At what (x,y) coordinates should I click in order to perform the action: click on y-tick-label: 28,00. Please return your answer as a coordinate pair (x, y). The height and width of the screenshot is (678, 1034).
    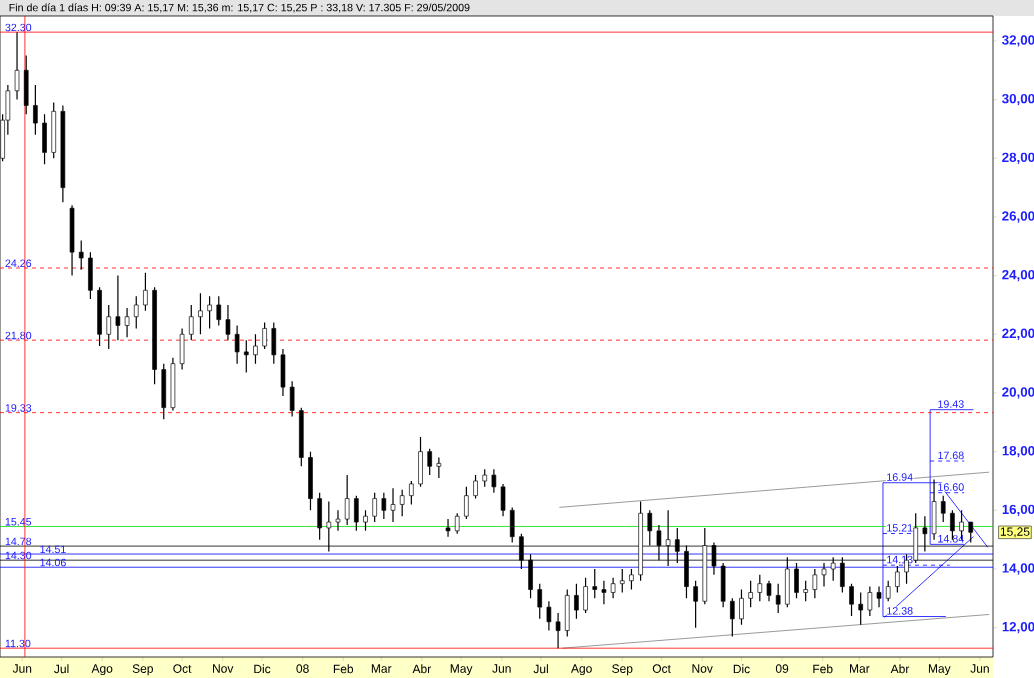
    Looking at the image, I should click on (1018, 158).